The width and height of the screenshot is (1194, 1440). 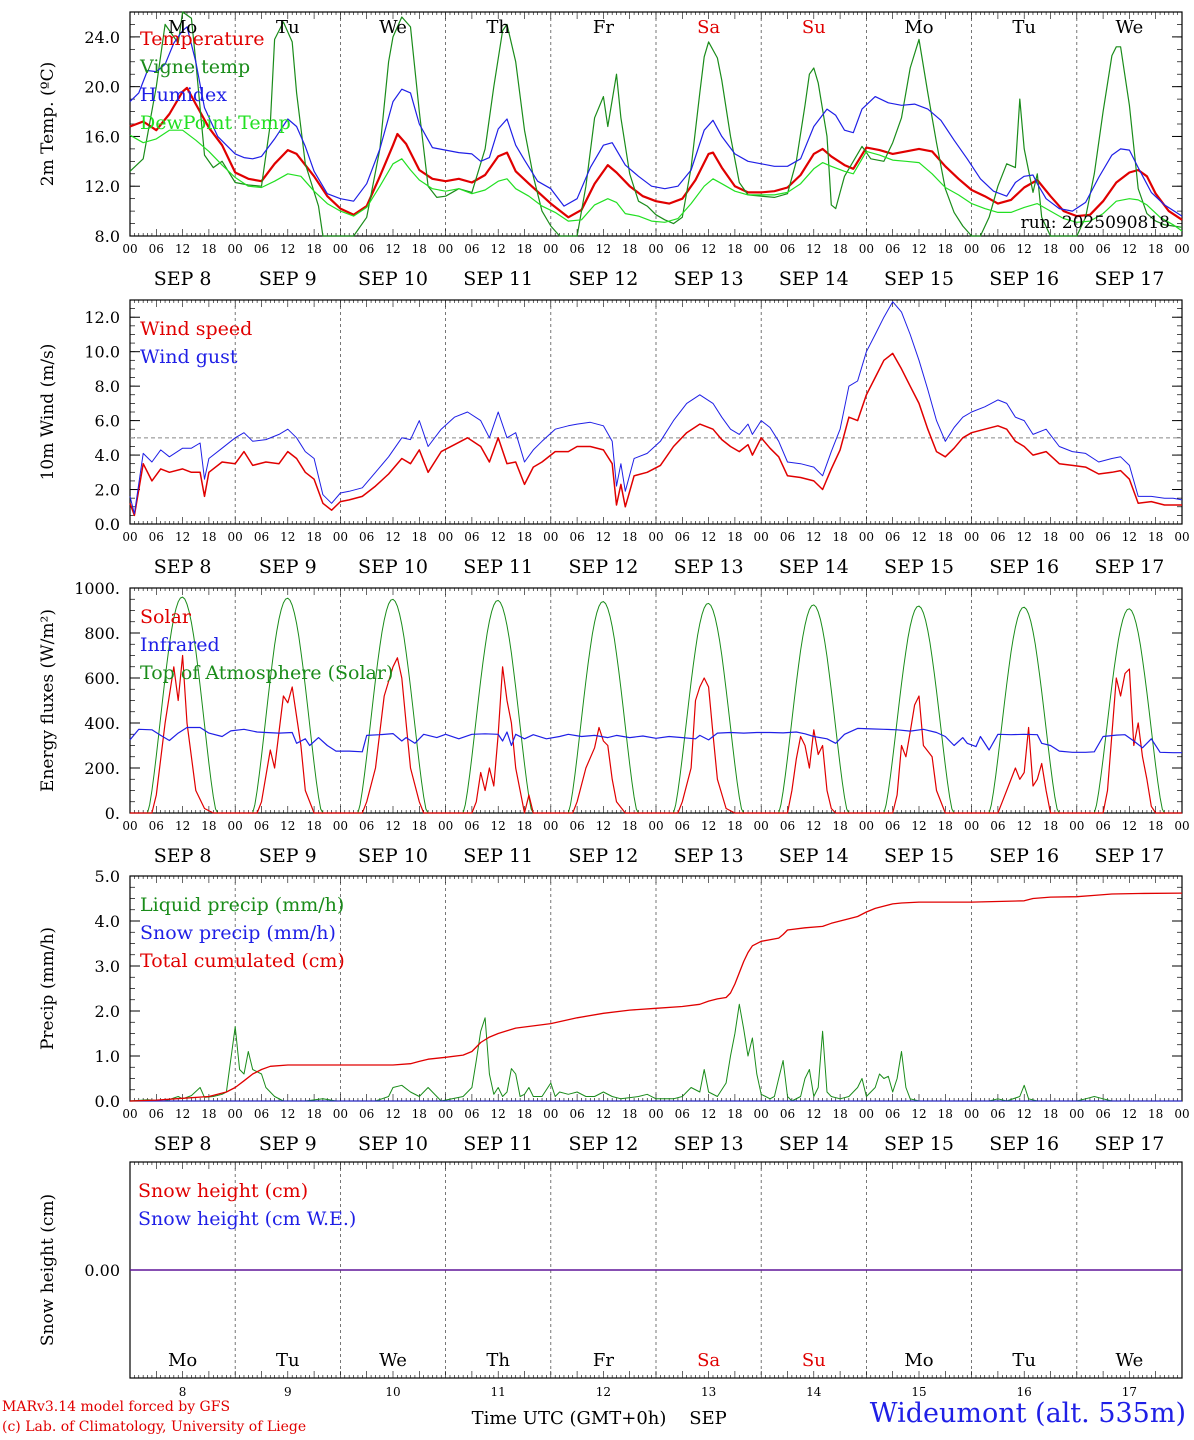 I want to click on series-solar, so click(x=656, y=734).